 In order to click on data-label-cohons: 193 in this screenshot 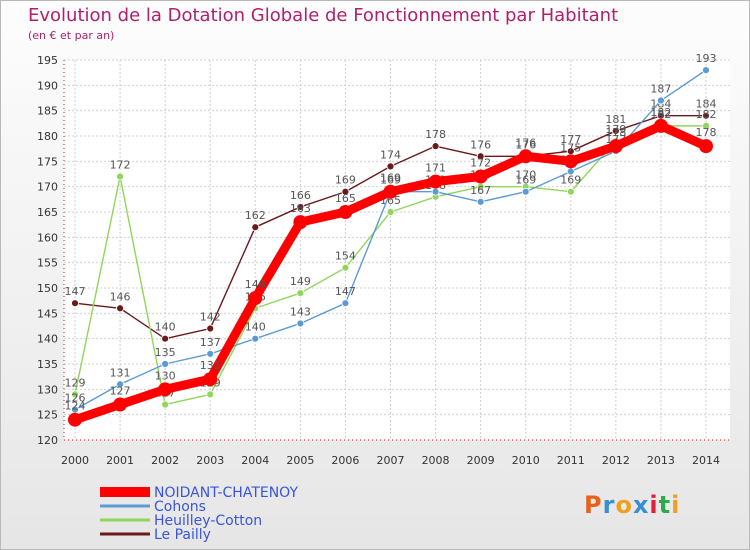, I will do `click(706, 58)`.